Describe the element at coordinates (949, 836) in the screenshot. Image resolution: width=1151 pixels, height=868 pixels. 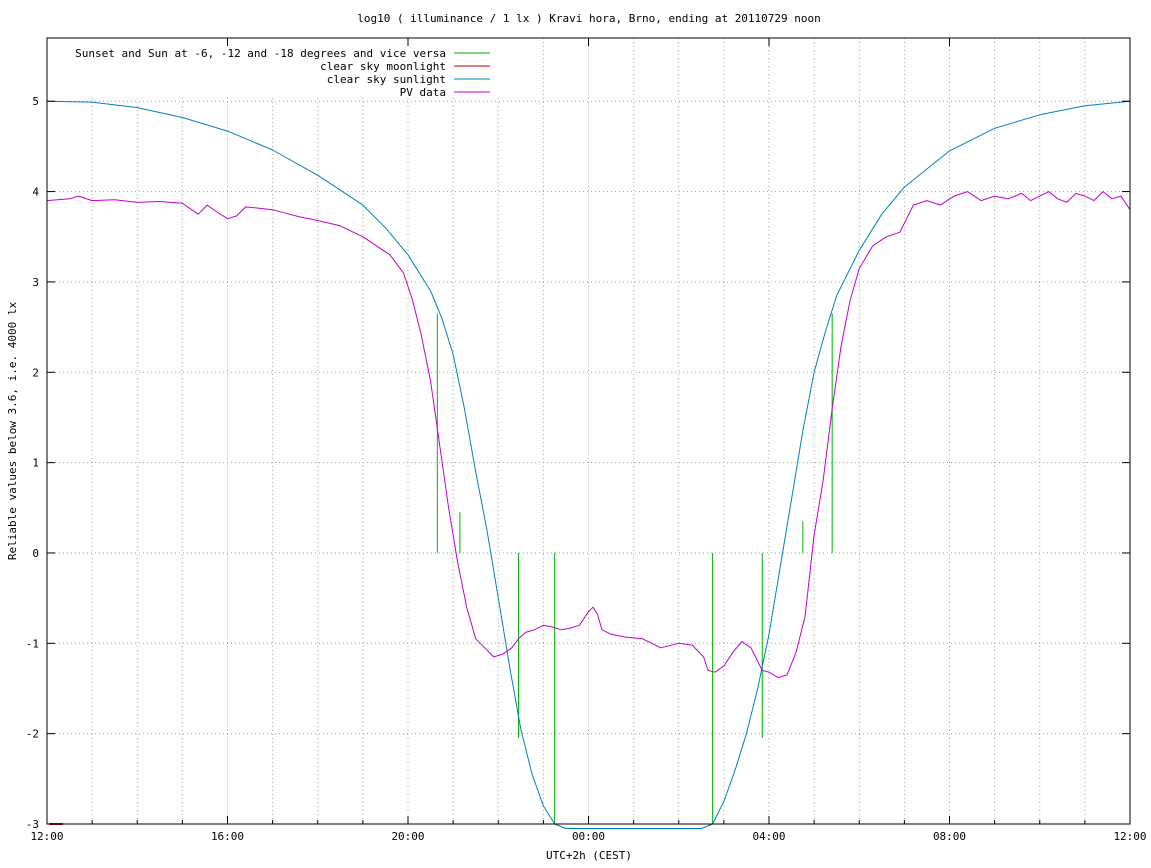
I see `x-tick-label: 08:00` at that location.